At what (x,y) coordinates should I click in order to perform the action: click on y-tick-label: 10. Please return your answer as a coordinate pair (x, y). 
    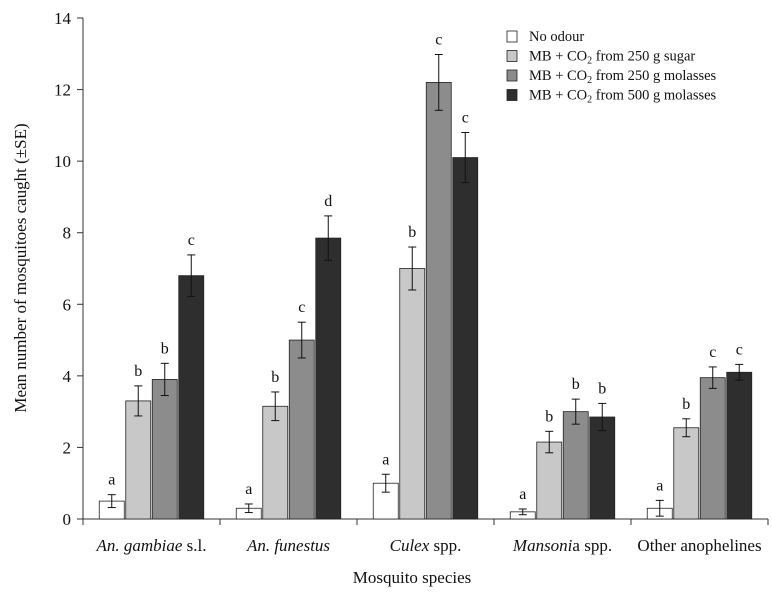
    Looking at the image, I should click on (62, 161).